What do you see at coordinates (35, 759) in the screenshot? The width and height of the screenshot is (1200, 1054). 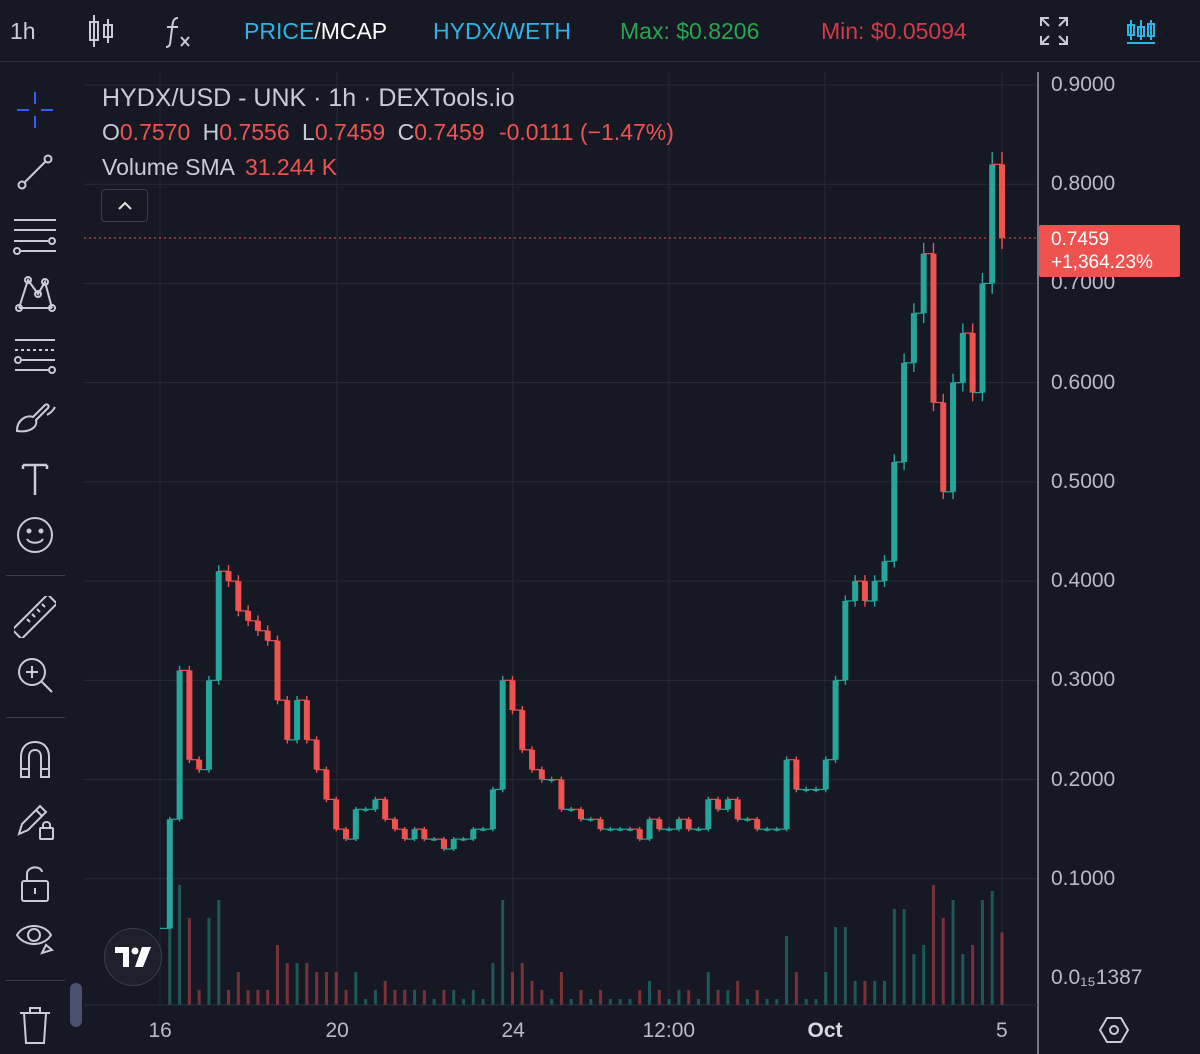 I see `magnet-icon` at bounding box center [35, 759].